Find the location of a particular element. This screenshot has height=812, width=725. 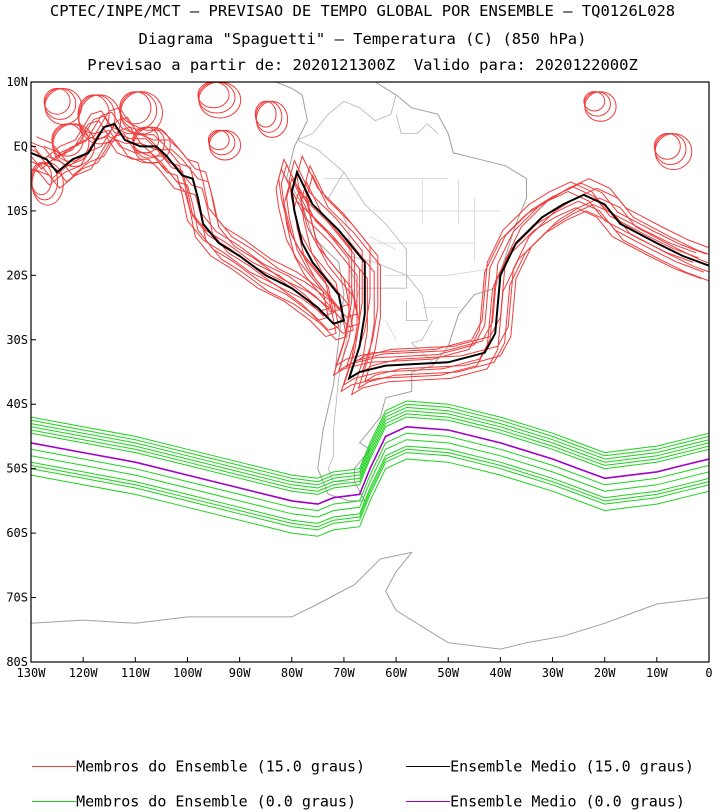

legend-item-member-15: Membros do Ensemble (15.0 graus) is located at coordinates (189, 756).